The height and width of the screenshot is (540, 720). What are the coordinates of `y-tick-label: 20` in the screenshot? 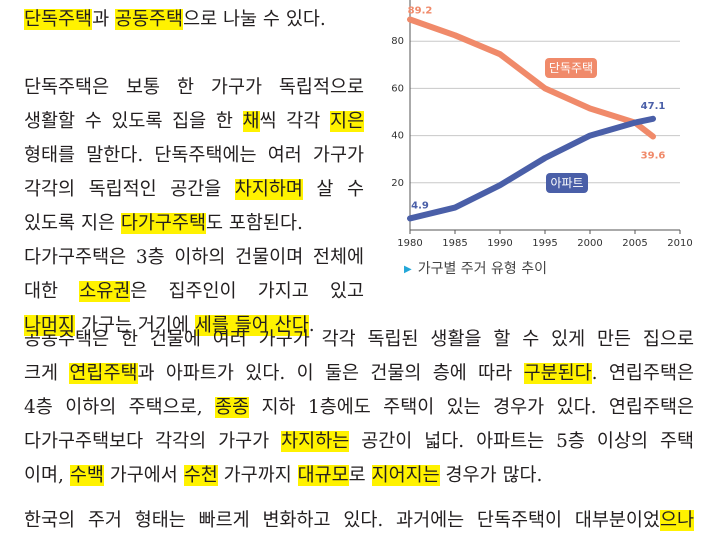 It's located at (397, 183).